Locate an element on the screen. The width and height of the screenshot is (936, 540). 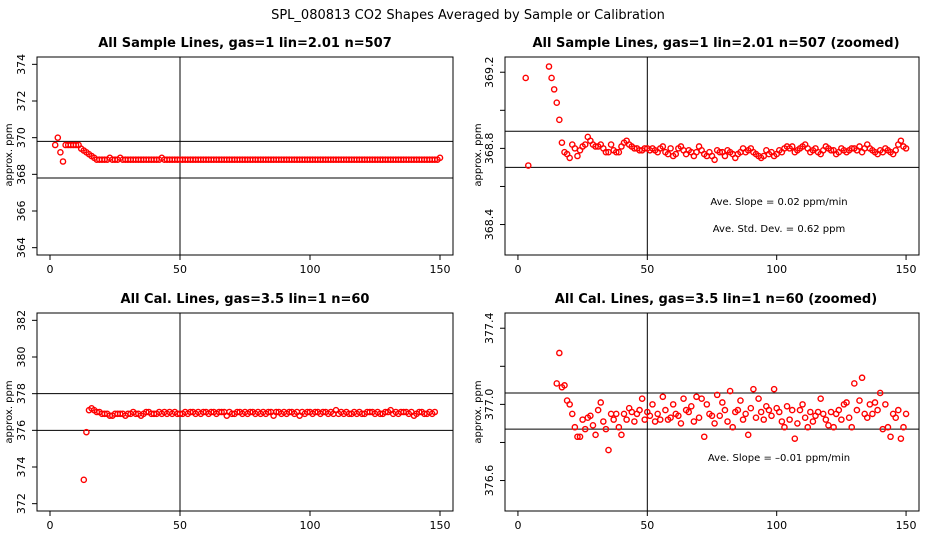
y-tick-label: 377.0 is located at coordinates (489, 405).